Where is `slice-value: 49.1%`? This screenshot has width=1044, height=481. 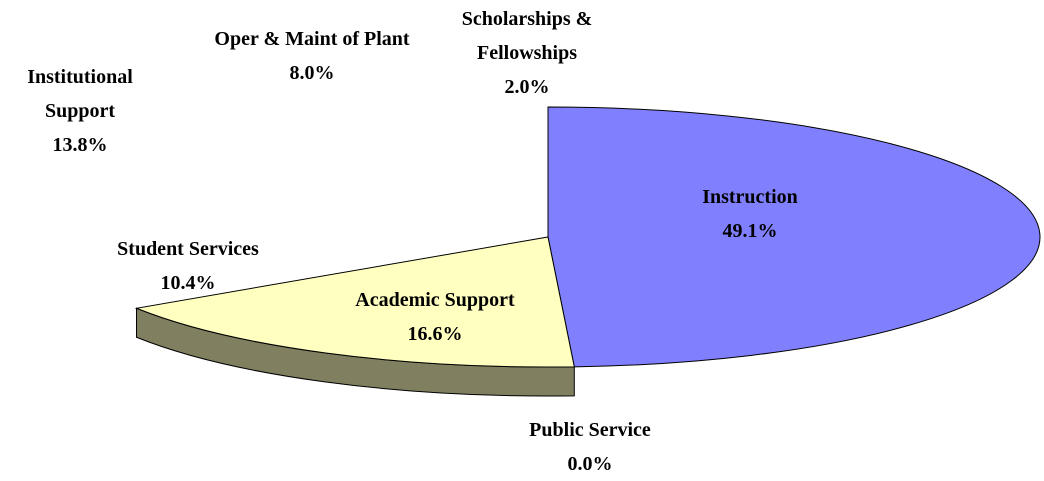
slice-value: 49.1% is located at coordinates (750, 231).